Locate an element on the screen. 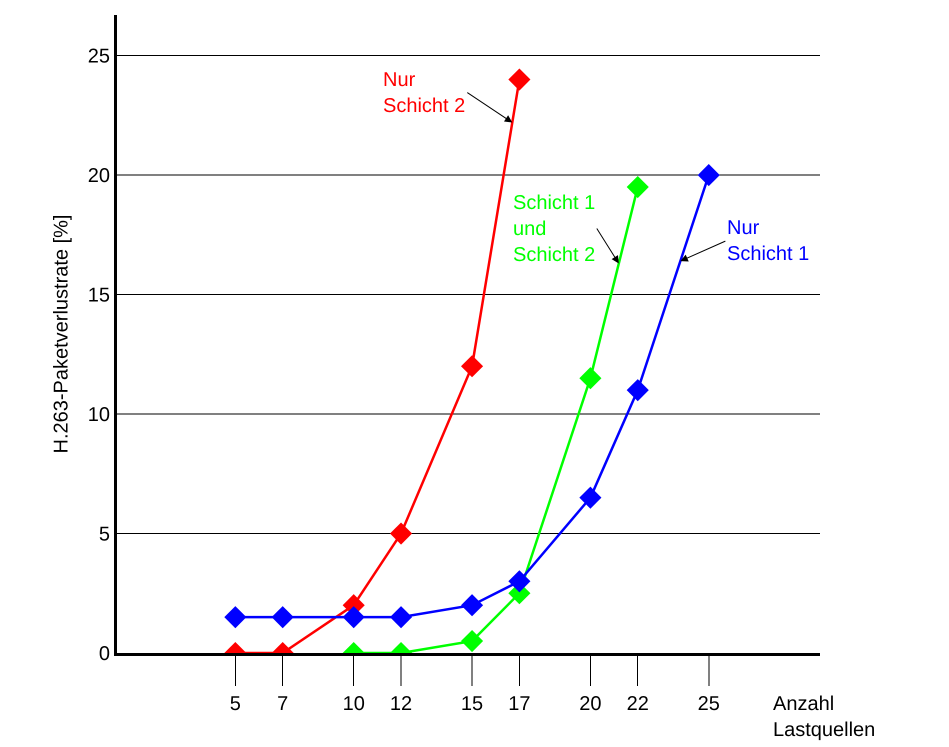  series-label: Schicht 1 und Schicht 2 is located at coordinates (554, 229).